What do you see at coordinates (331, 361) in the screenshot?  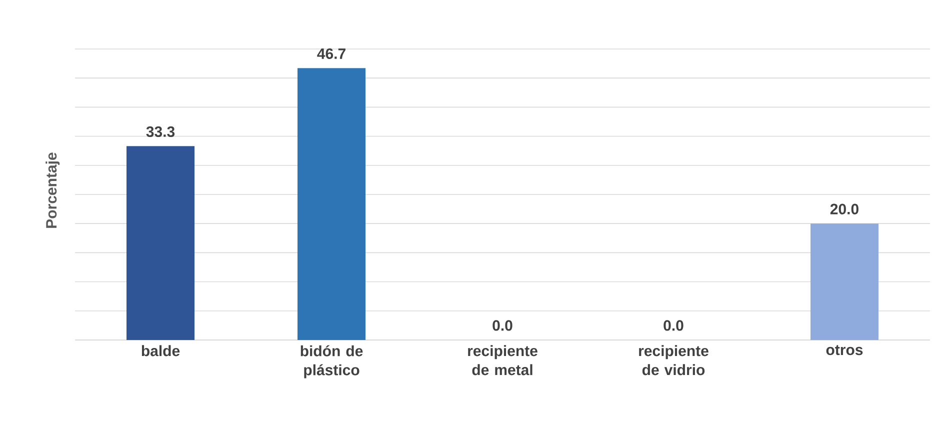 I see `x-tick-label: bidón de plástico` at bounding box center [331, 361].